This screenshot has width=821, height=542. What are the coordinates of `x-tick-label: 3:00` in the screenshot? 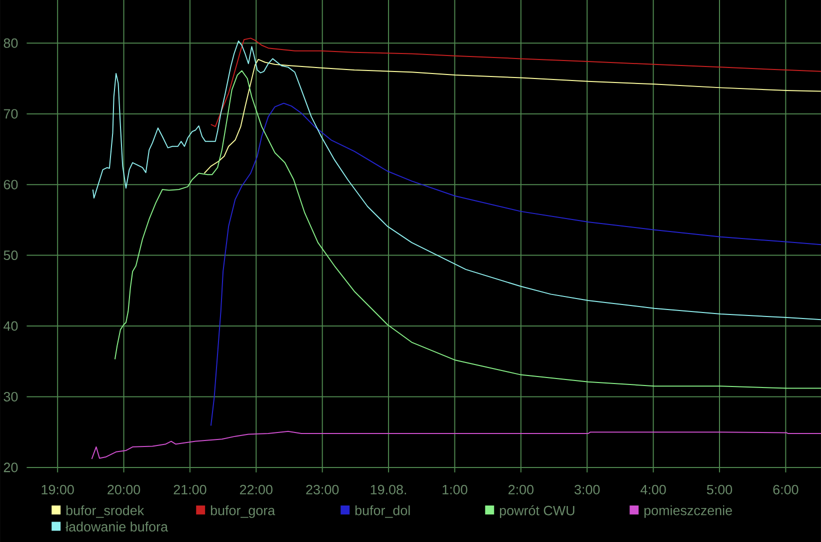 It's located at (587, 489).